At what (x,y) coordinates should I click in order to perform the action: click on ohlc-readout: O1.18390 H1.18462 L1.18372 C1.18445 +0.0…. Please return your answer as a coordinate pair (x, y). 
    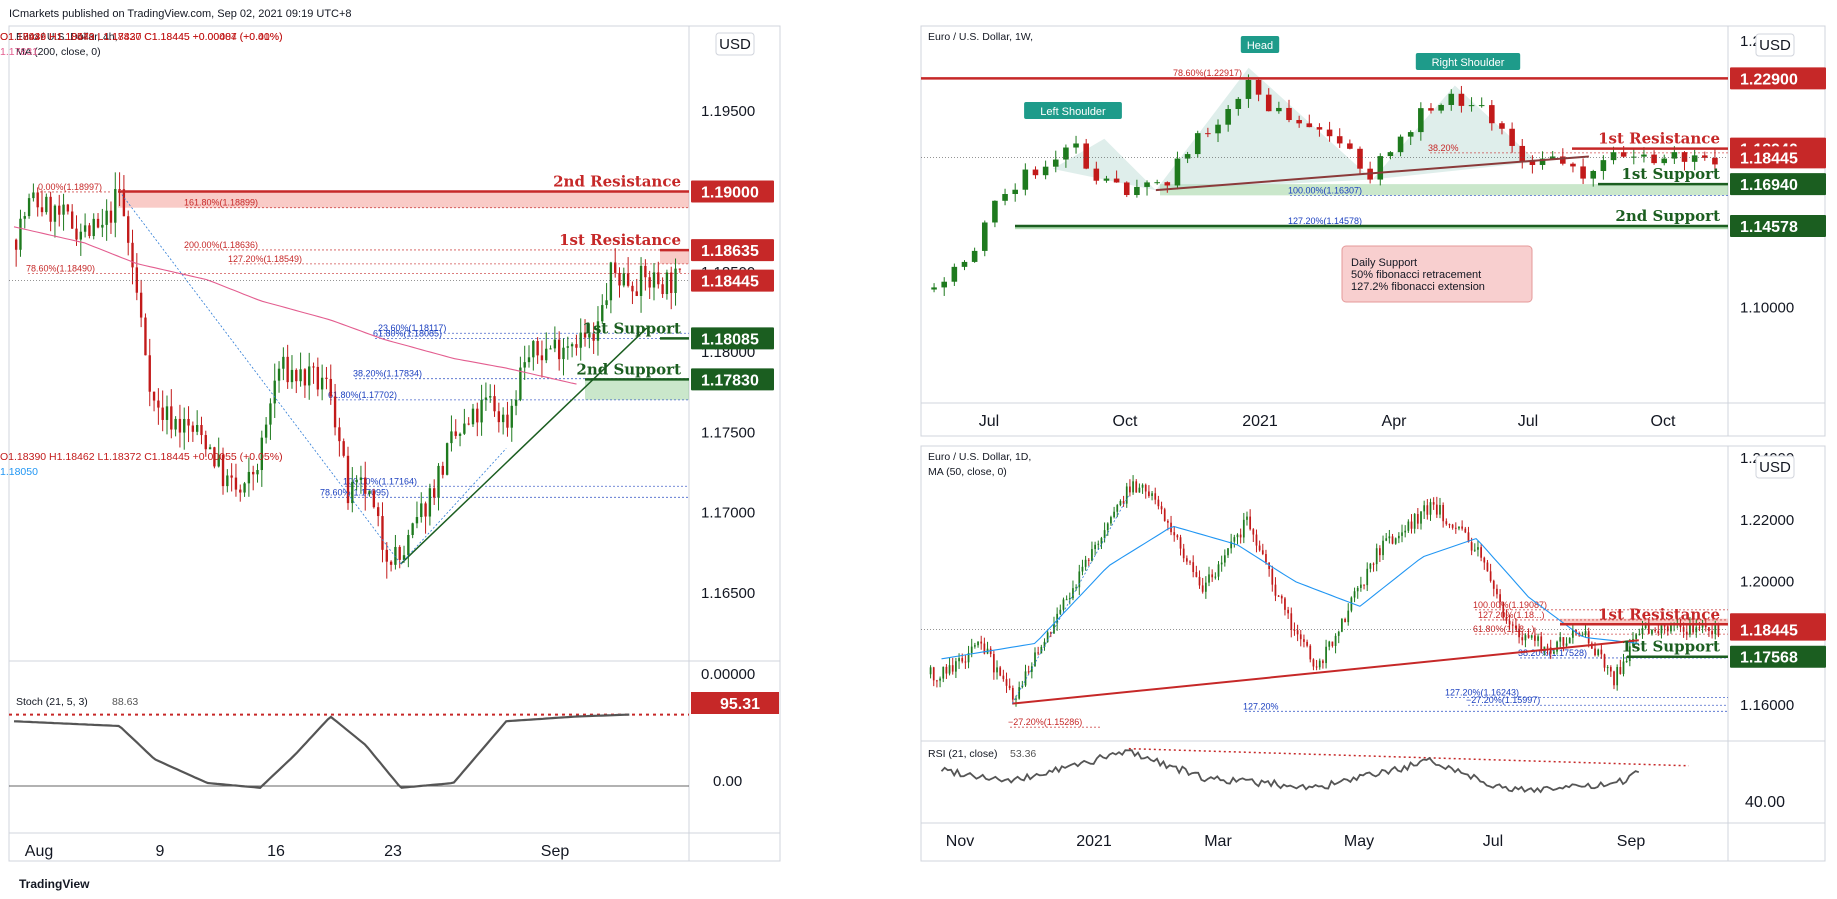
    Looking at the image, I should click on (141, 457).